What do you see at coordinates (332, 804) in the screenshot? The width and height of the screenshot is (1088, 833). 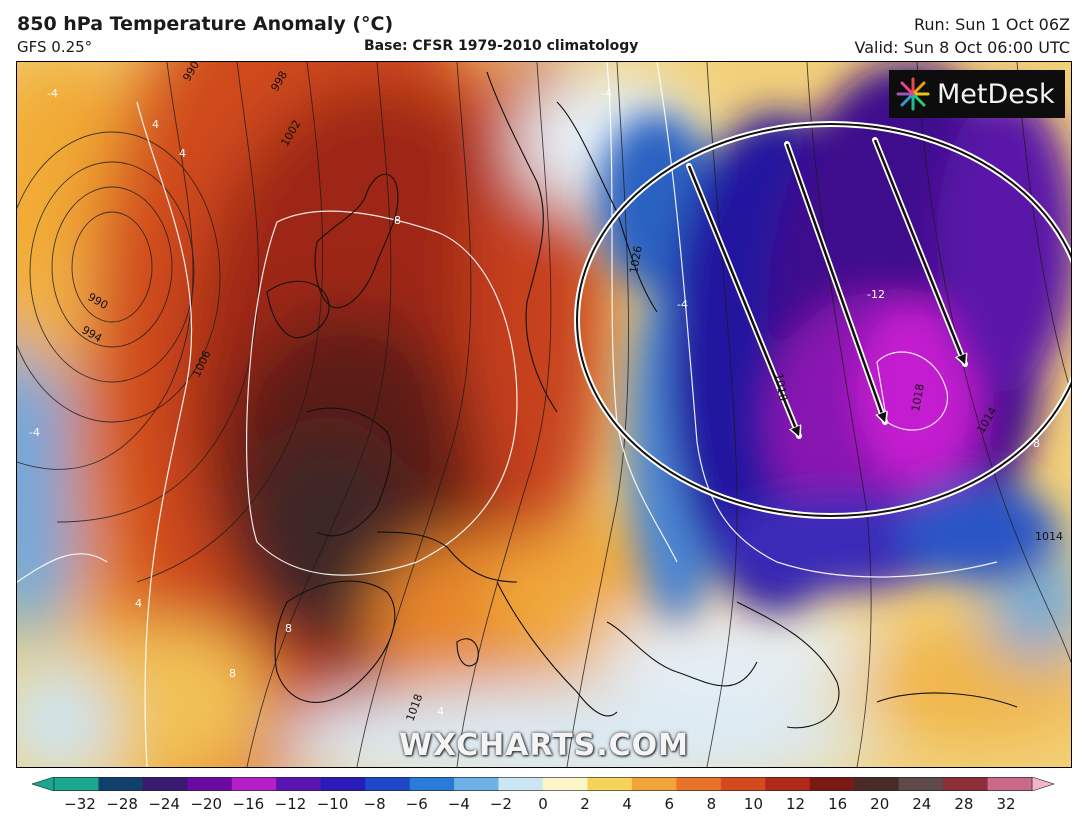 I see `colorbar-tick-label: −10` at bounding box center [332, 804].